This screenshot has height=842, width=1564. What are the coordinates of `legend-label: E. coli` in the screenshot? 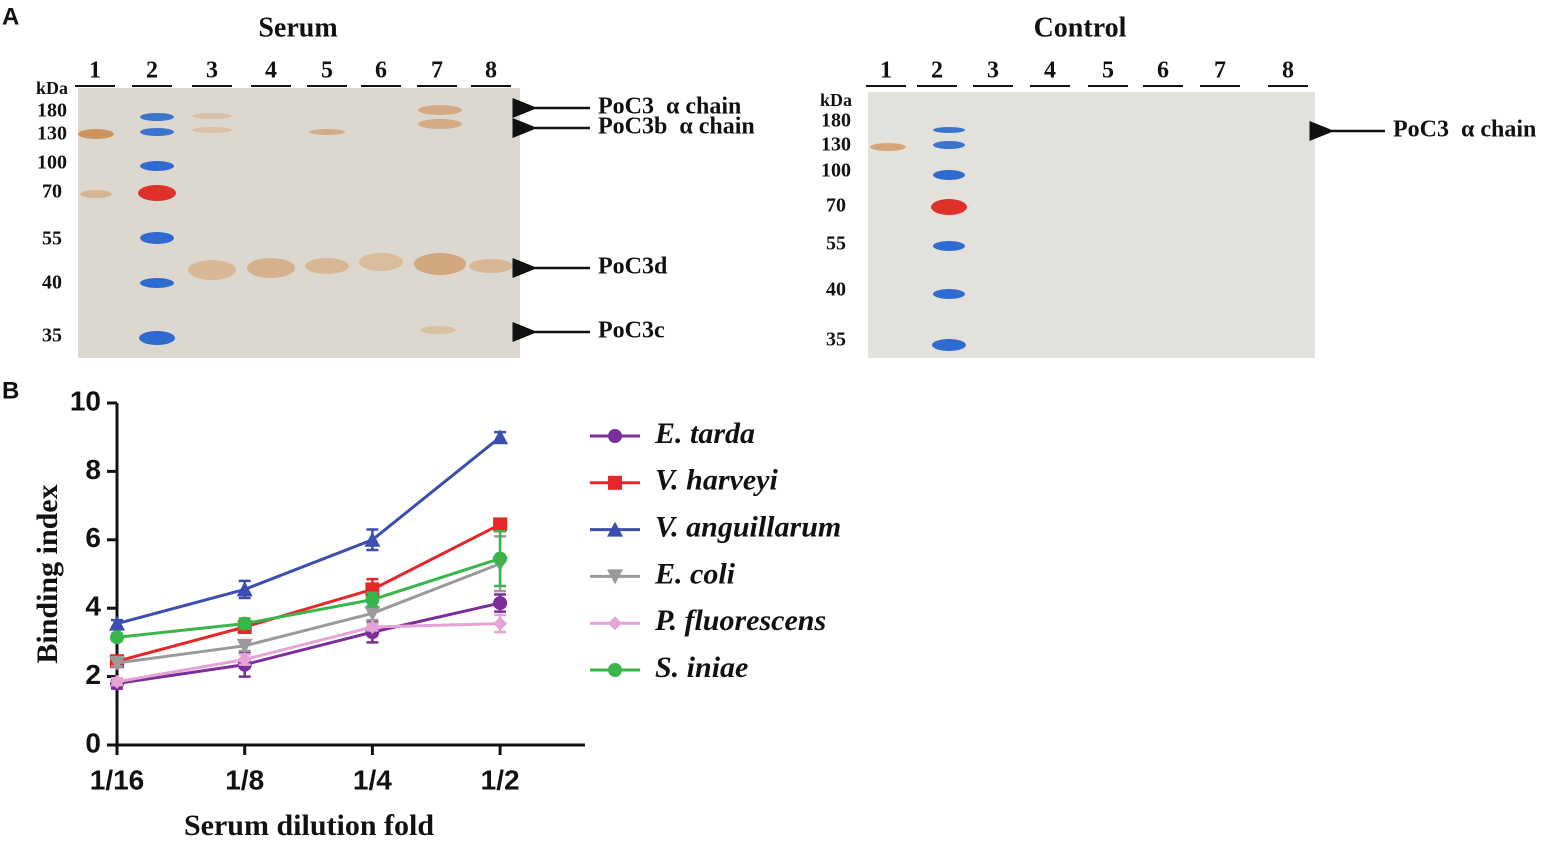 It's located at (695, 573).